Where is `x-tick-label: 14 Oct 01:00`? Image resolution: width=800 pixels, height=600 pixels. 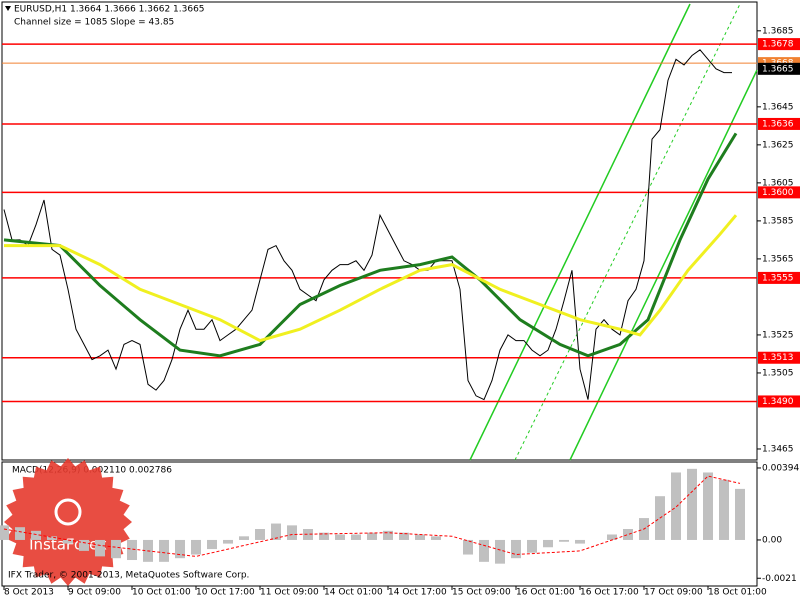 x-tick-label: 14 Oct 01:00 is located at coordinates (353, 593).